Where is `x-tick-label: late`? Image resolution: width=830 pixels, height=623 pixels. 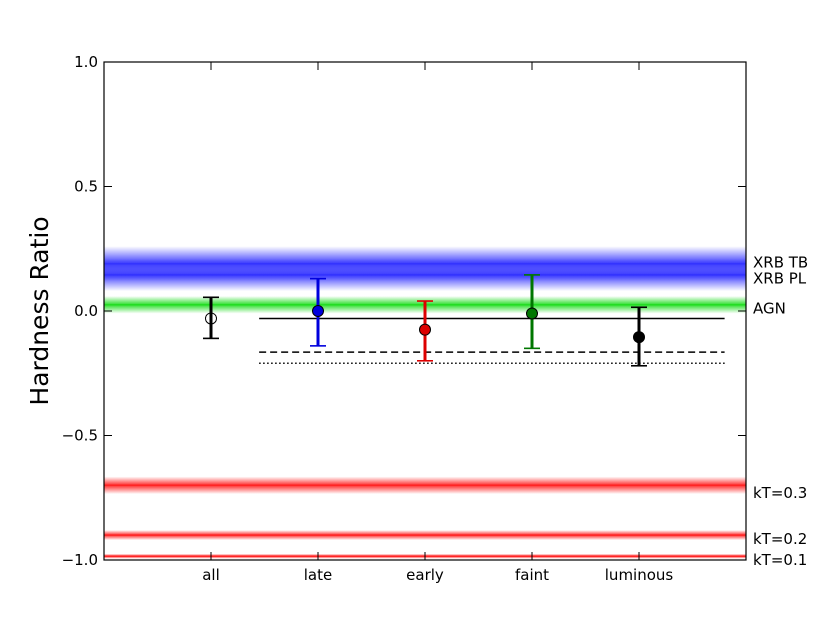
x-tick-label: late is located at coordinates (318, 575).